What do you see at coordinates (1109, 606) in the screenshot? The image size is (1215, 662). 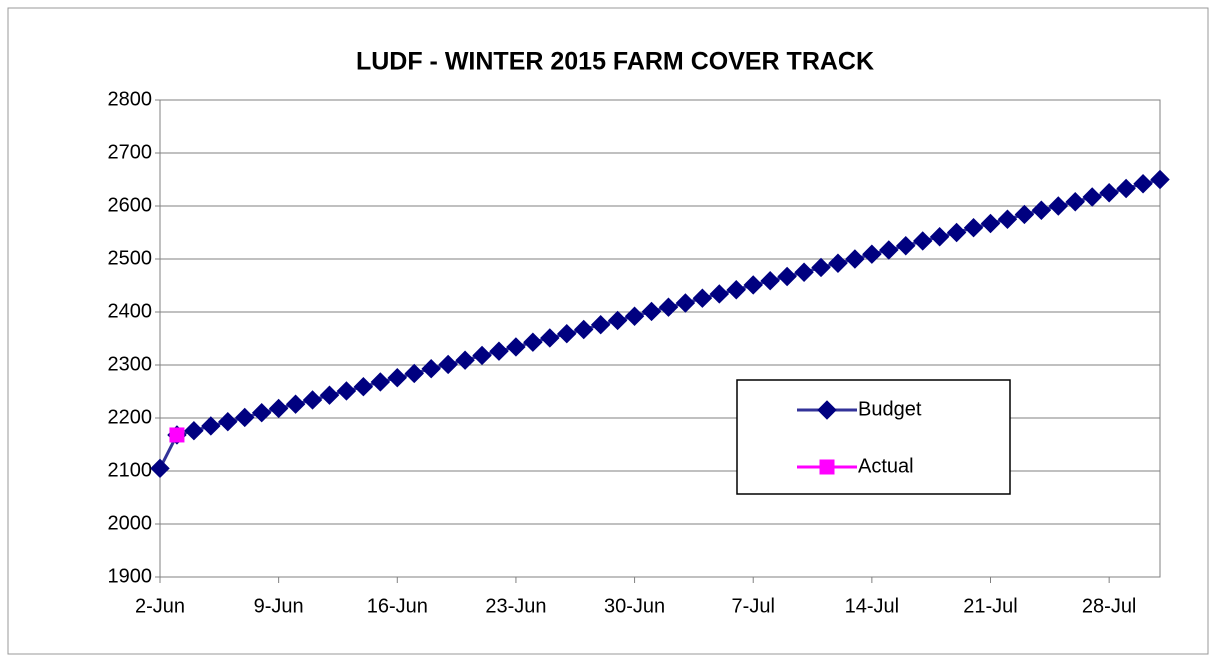 I see `x-tick-label: 28-Jul` at bounding box center [1109, 606].